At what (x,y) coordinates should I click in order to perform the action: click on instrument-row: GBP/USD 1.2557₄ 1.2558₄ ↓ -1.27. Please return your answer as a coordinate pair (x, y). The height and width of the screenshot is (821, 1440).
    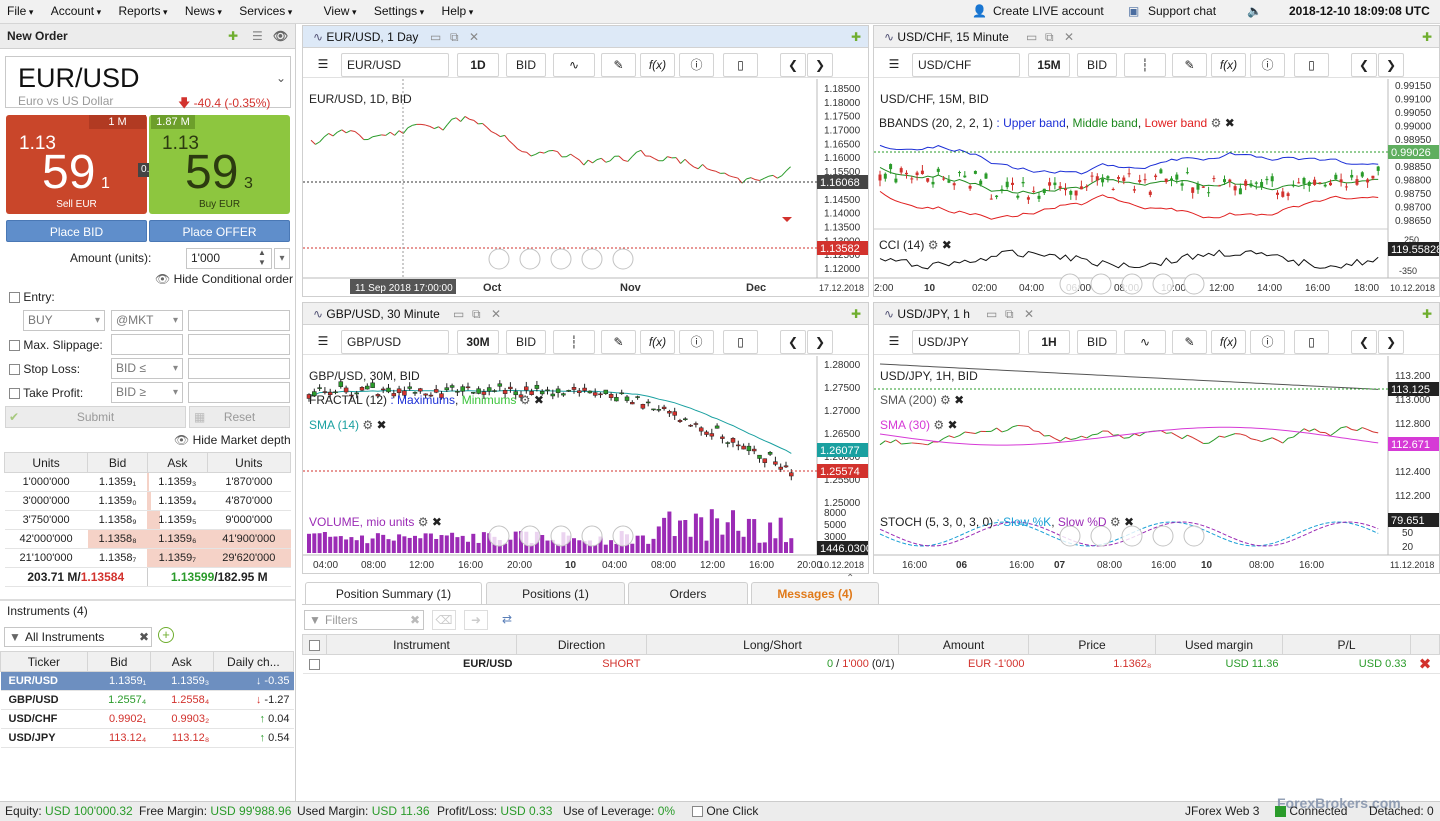
    Looking at the image, I should click on (147, 700).